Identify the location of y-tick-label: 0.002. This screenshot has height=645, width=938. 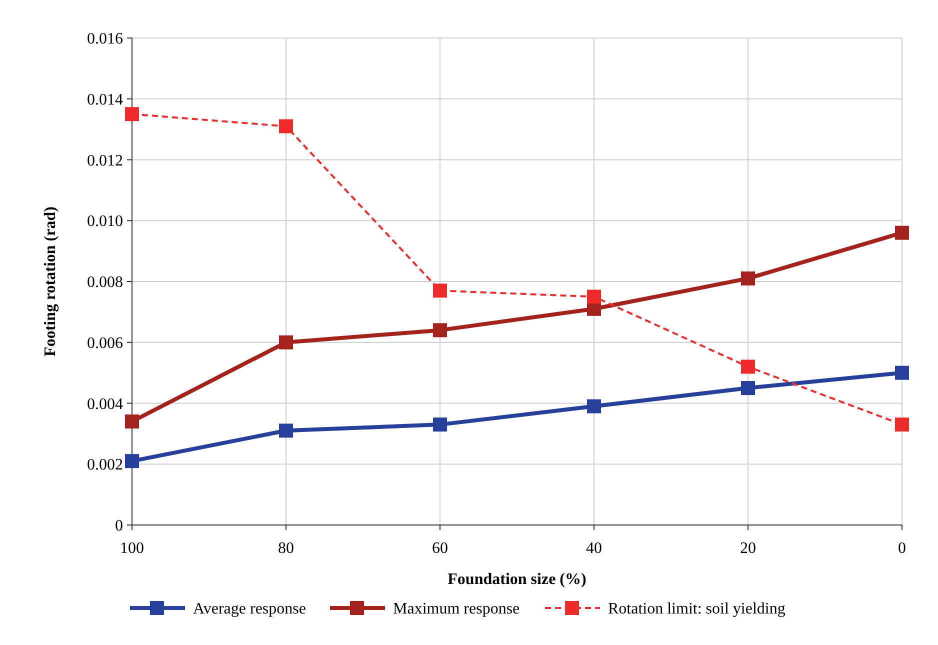
(105, 465).